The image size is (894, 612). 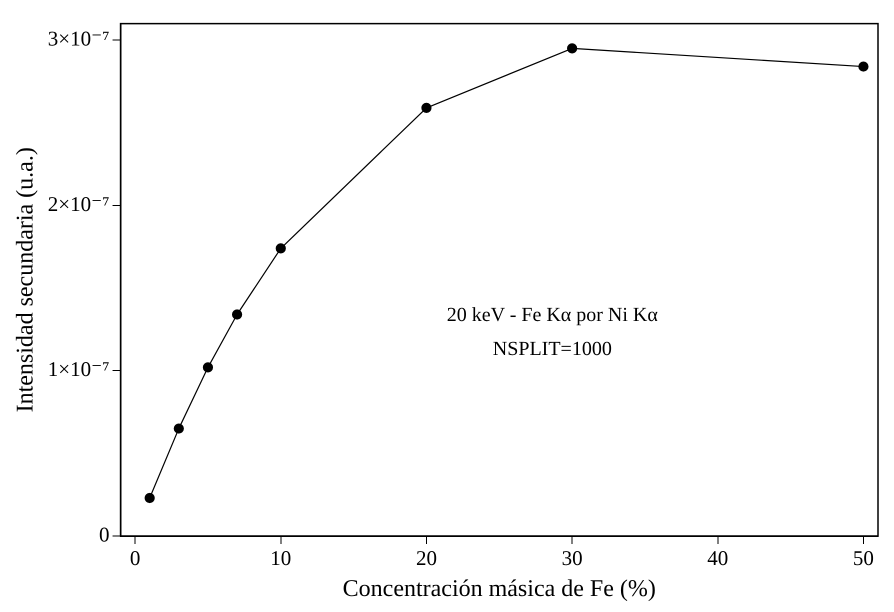 I want to click on x-tick-label: 30, so click(x=572, y=558).